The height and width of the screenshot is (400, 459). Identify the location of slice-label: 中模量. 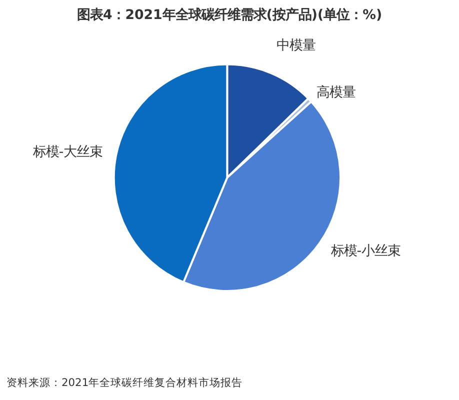
(296, 46).